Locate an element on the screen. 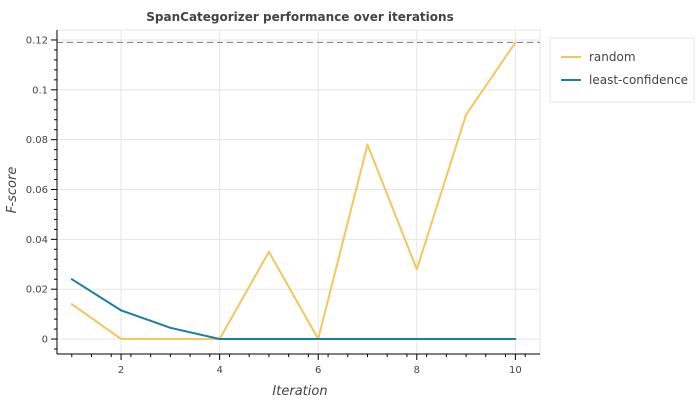  x-tick-label: 6 is located at coordinates (318, 370).